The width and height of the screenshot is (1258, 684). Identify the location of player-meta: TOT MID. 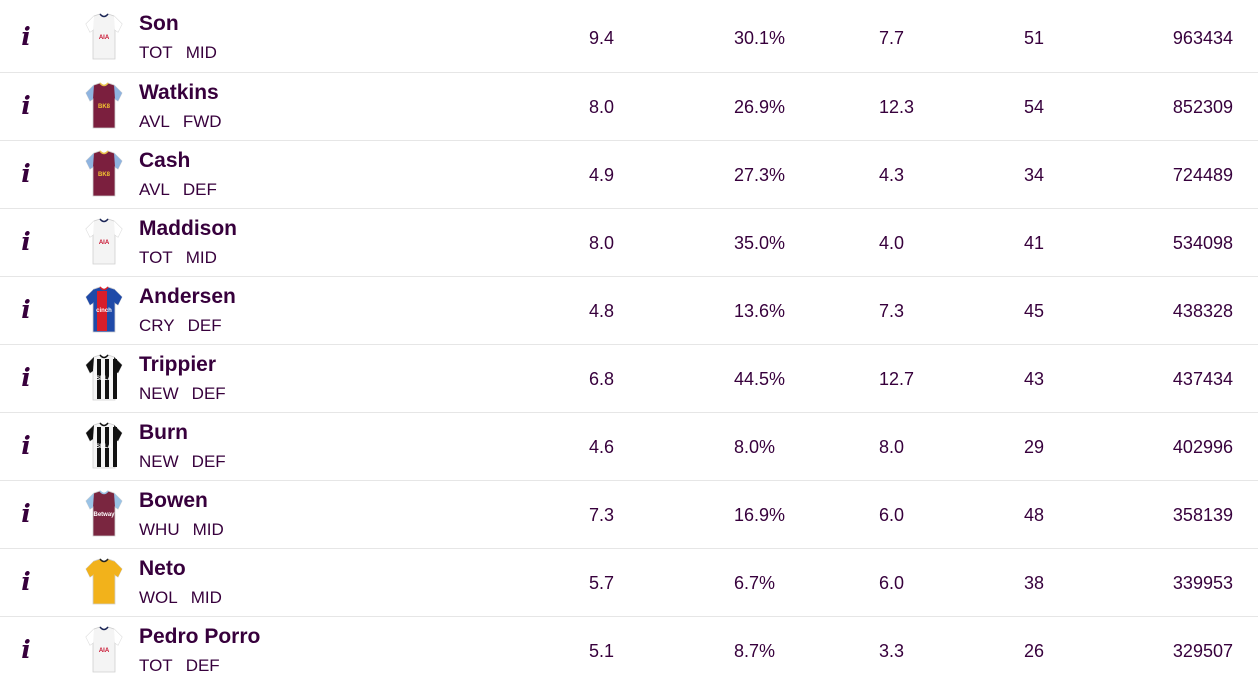
(178, 258).